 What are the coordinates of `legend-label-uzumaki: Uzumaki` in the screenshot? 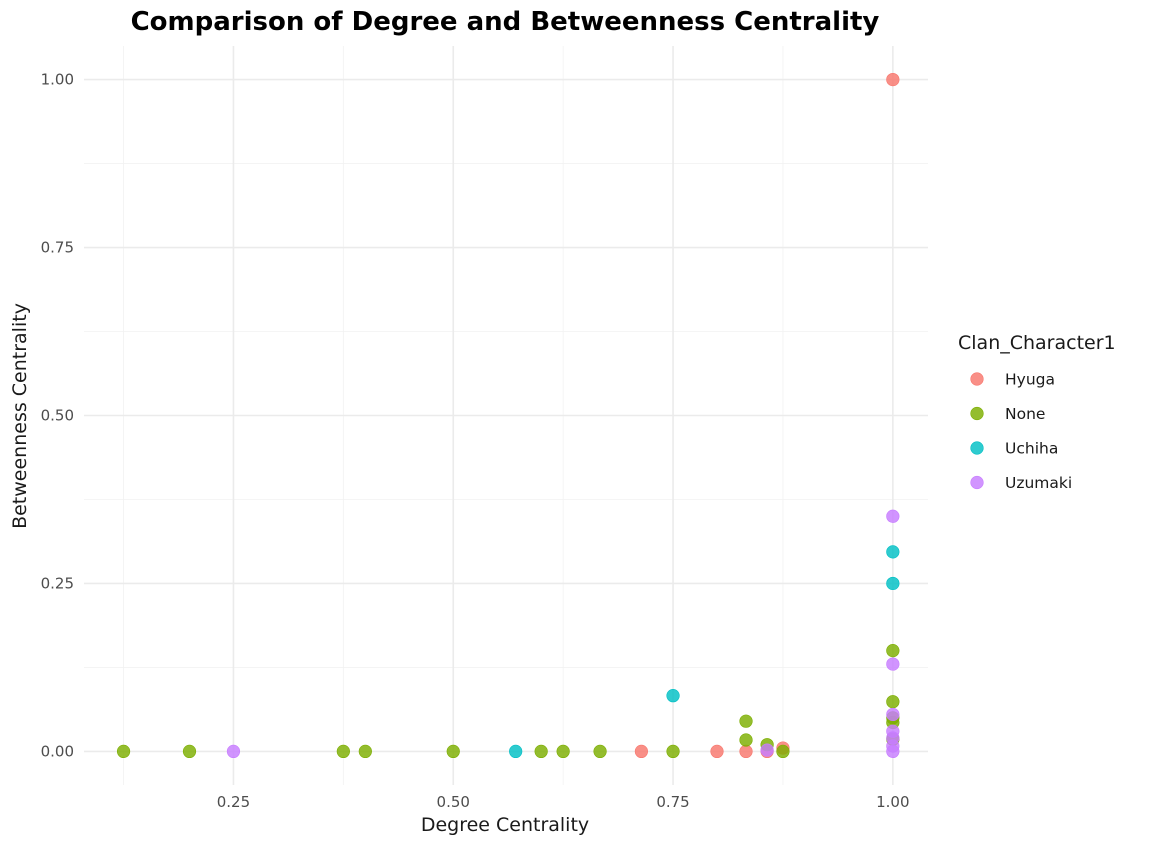 It's located at (1038, 483).